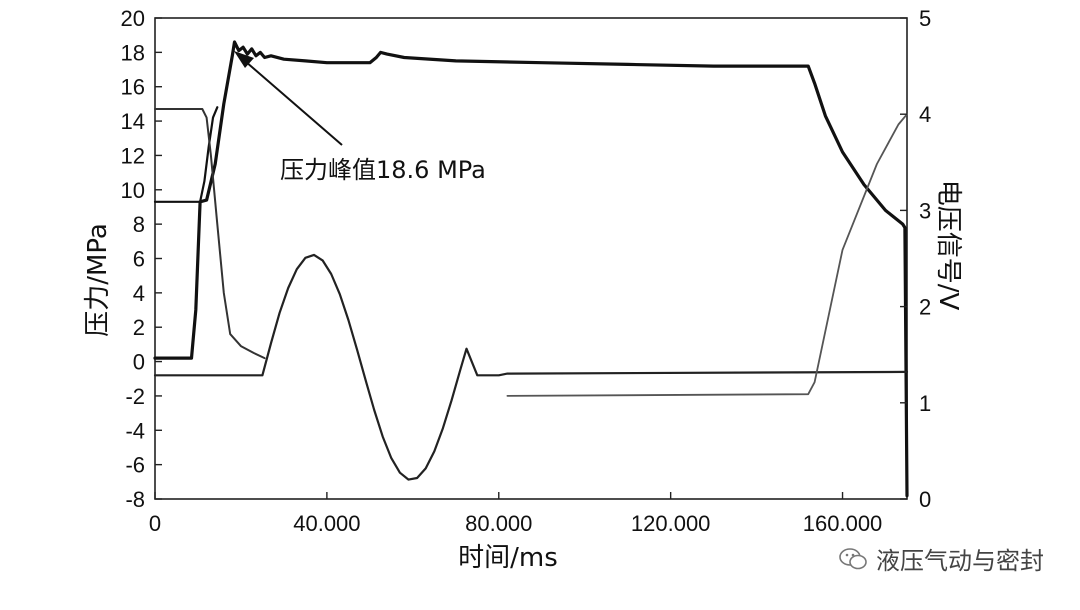 Image resolution: width=1080 pixels, height=610 pixels. I want to click on y-left-tick-label: 14, so click(133, 121).